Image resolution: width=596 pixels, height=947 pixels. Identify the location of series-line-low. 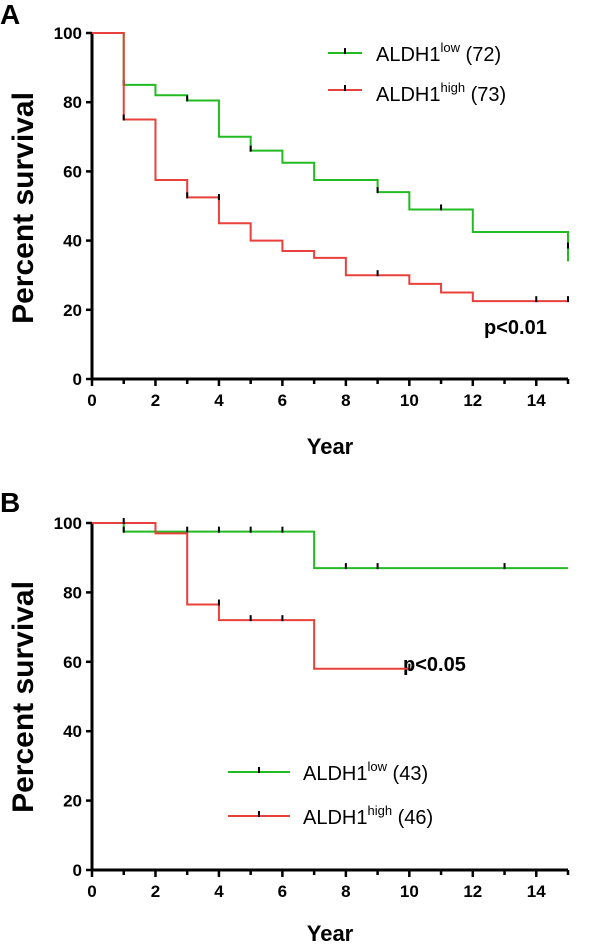
(330, 546).